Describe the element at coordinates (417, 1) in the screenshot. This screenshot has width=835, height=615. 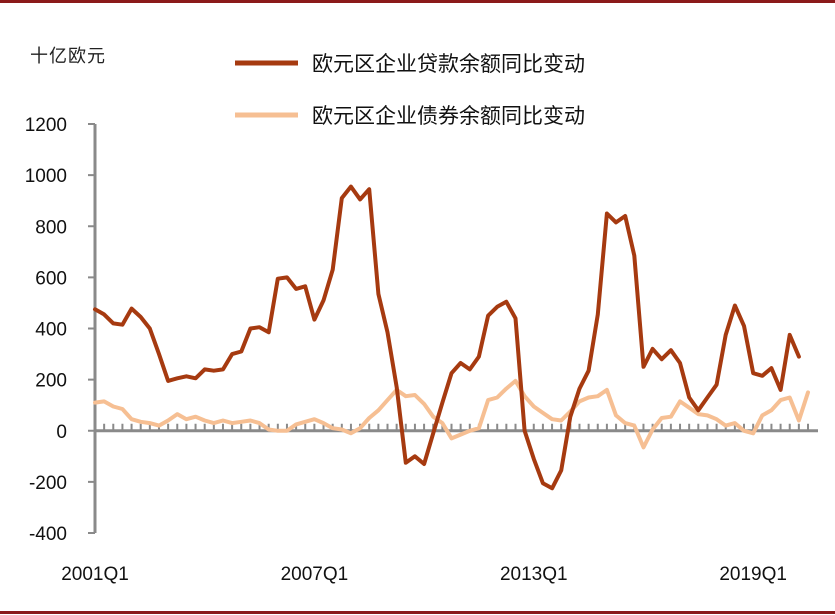
I see `top-rule` at that location.